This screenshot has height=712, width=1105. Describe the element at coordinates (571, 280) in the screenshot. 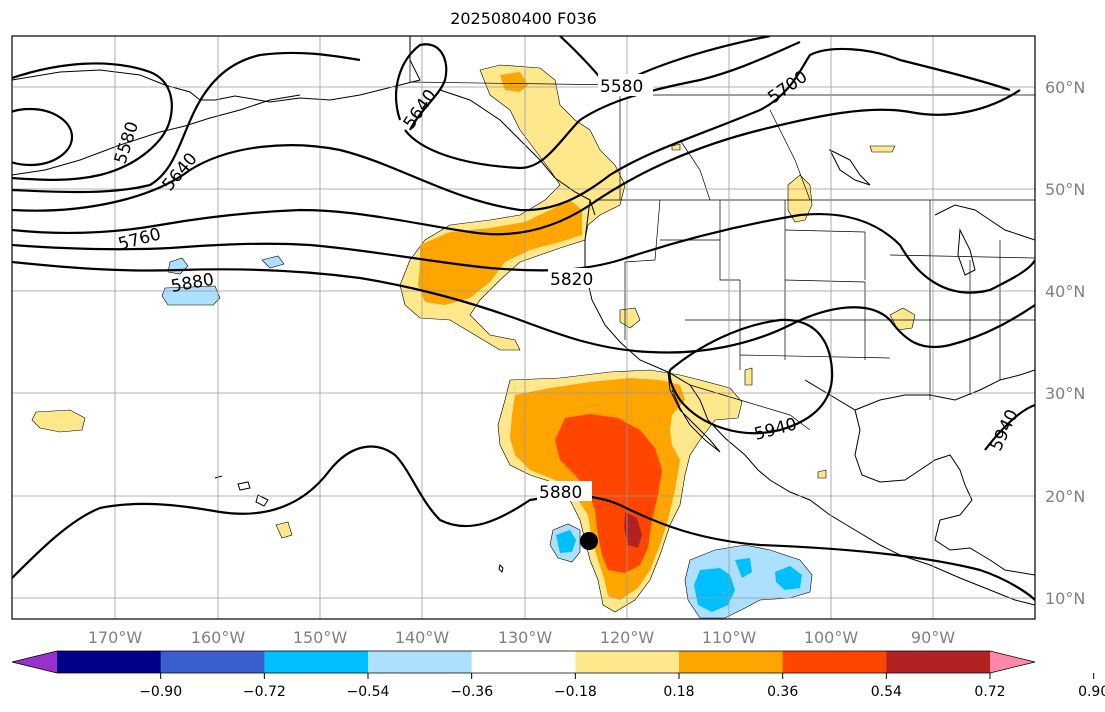

I see `contour-label: 5820` at that location.